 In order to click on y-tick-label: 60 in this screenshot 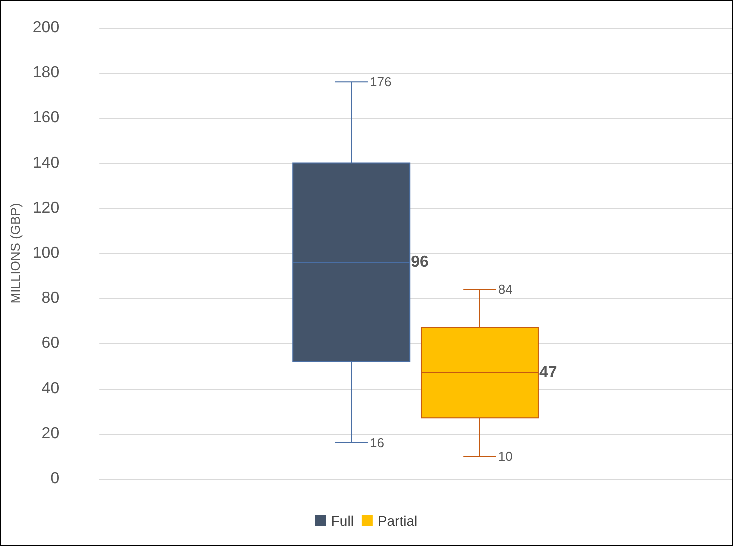, I will do `click(51, 343)`.